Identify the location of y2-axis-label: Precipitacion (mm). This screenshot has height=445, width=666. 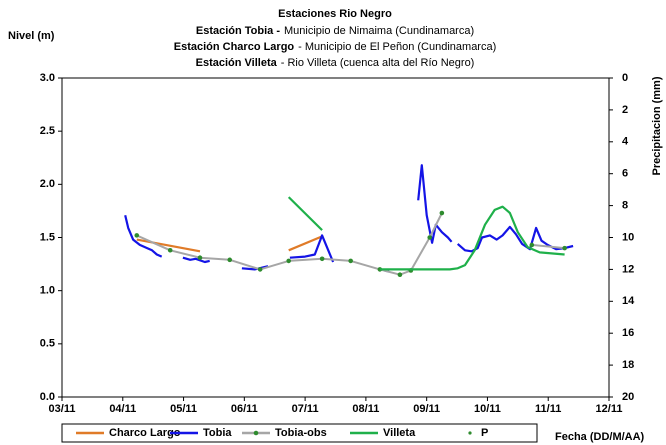
(657, 125).